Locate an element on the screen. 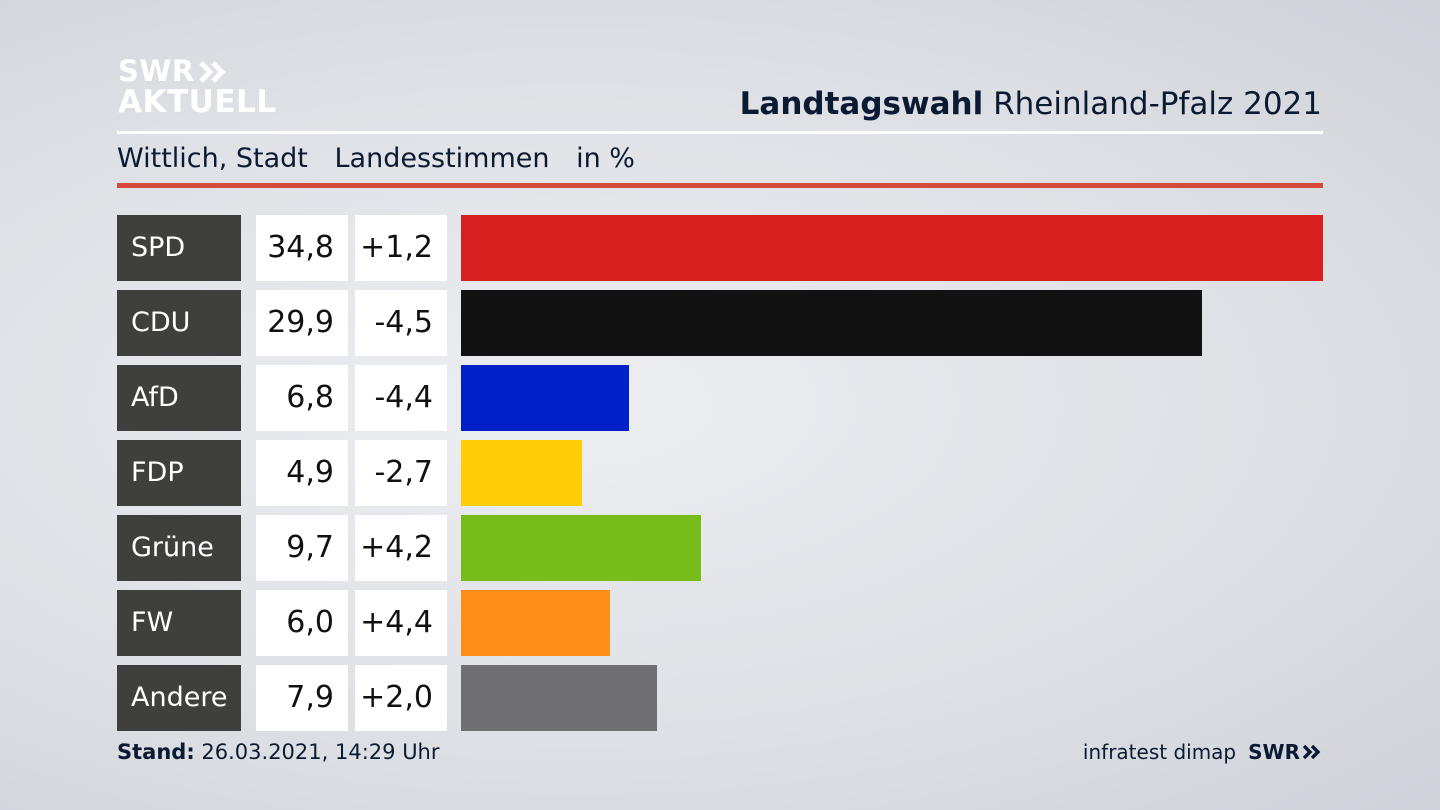  stand-value: 26.03.2021, 14:29 Uhr is located at coordinates (320, 752).